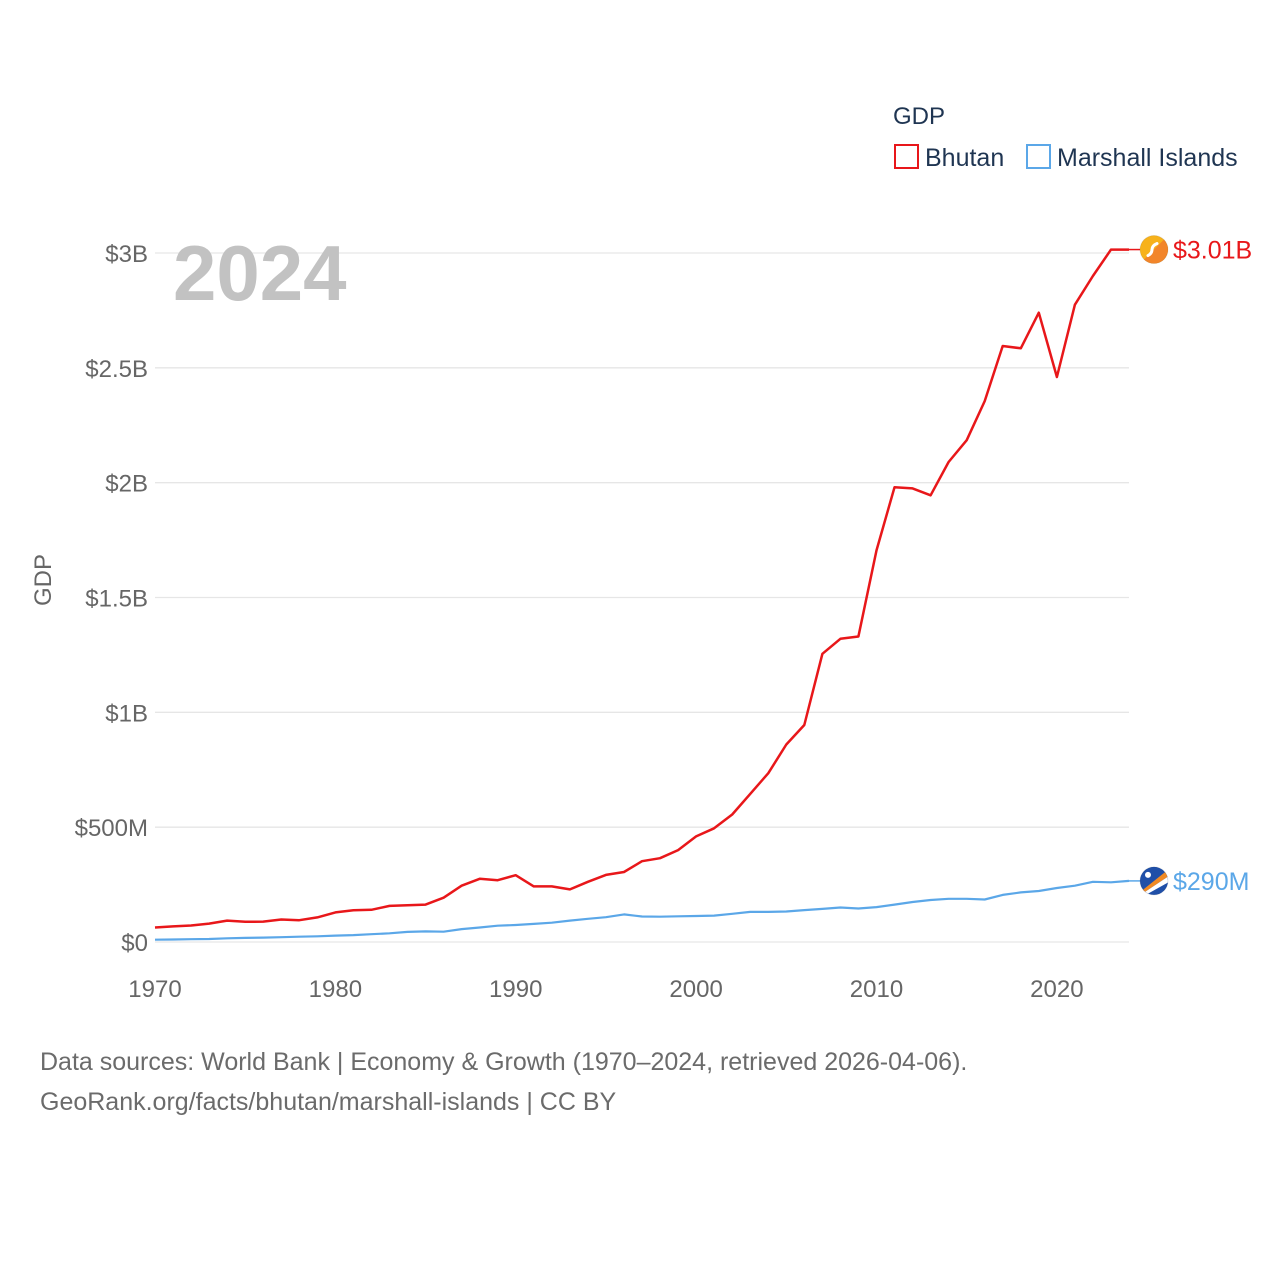  What do you see at coordinates (1212, 251) in the screenshot?
I see `end-value-label-bhutan: $3.01B` at bounding box center [1212, 251].